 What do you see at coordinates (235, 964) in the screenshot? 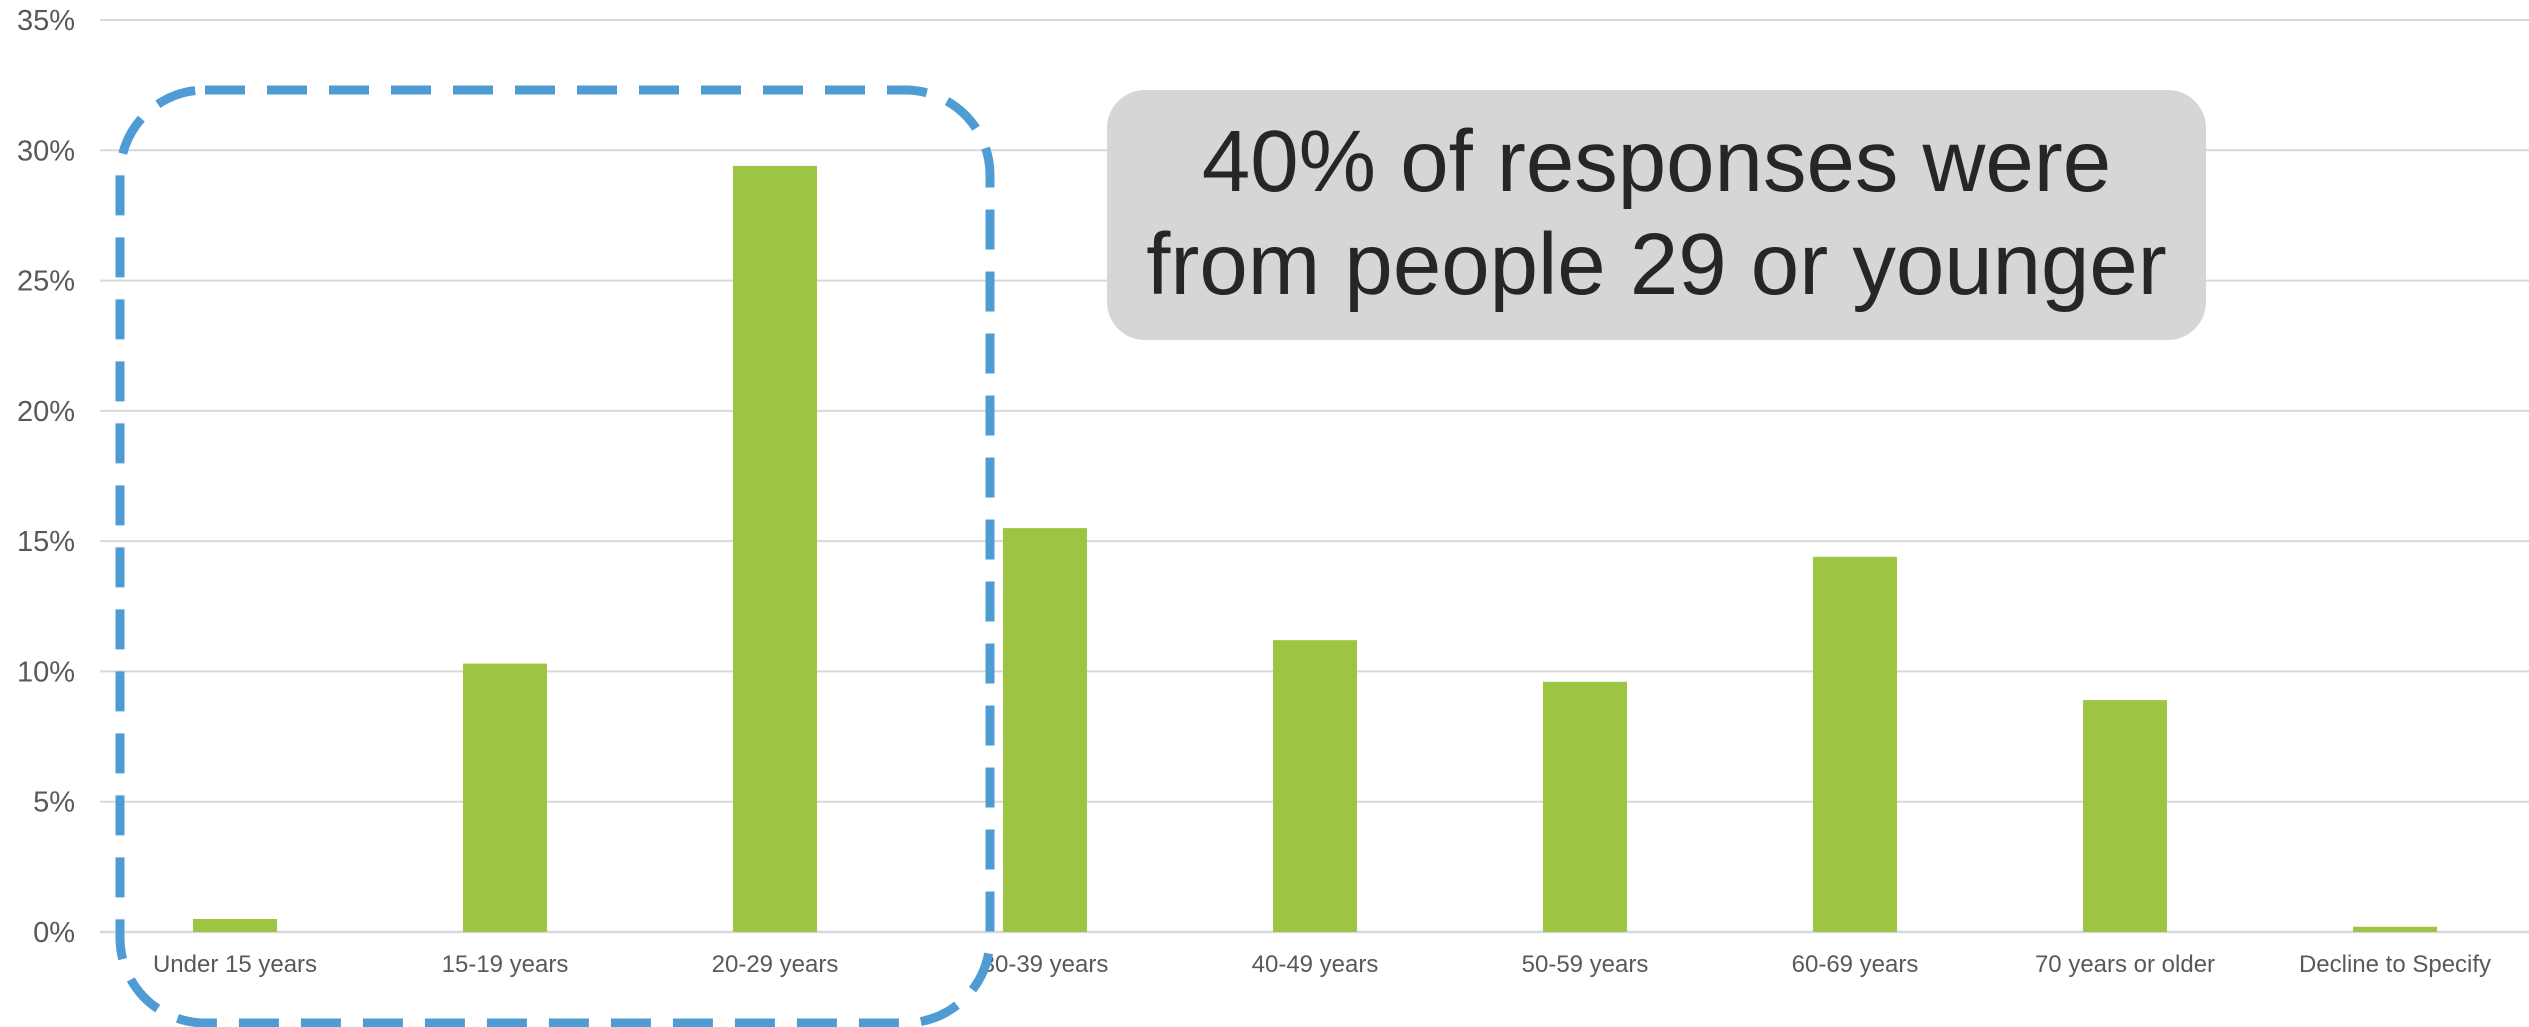
I see `x-category-label: Under 15 years` at bounding box center [235, 964].